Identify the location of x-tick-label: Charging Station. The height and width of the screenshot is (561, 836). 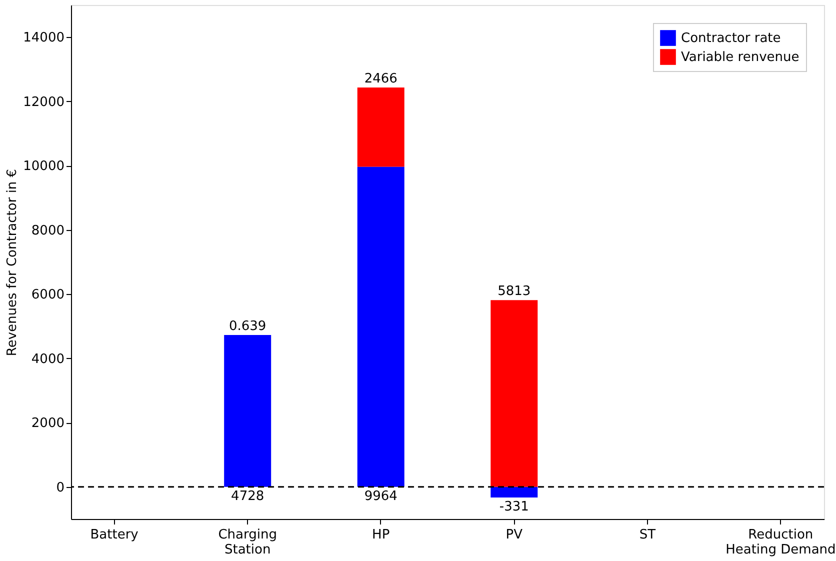
(247, 543).